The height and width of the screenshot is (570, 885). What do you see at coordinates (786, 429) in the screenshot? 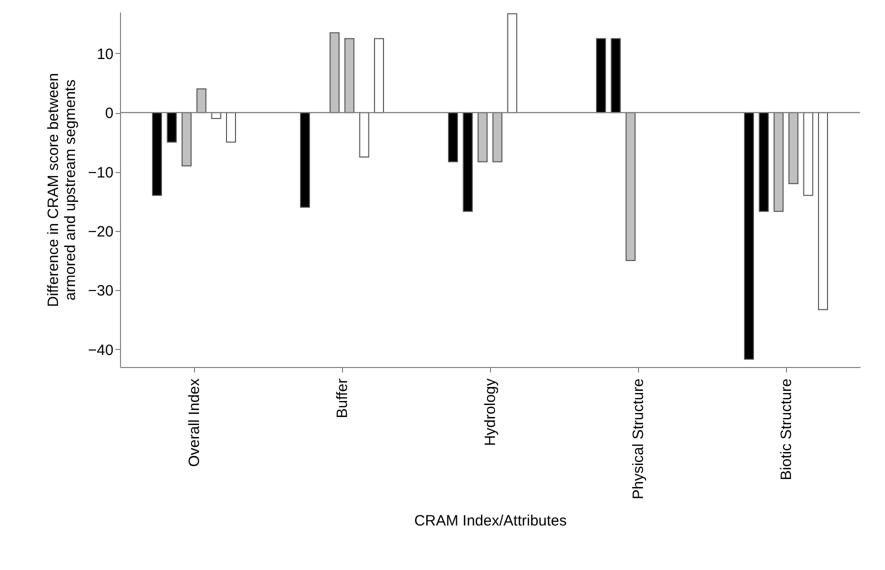
I see `x-tick-label: Biotic Structure` at bounding box center [786, 429].